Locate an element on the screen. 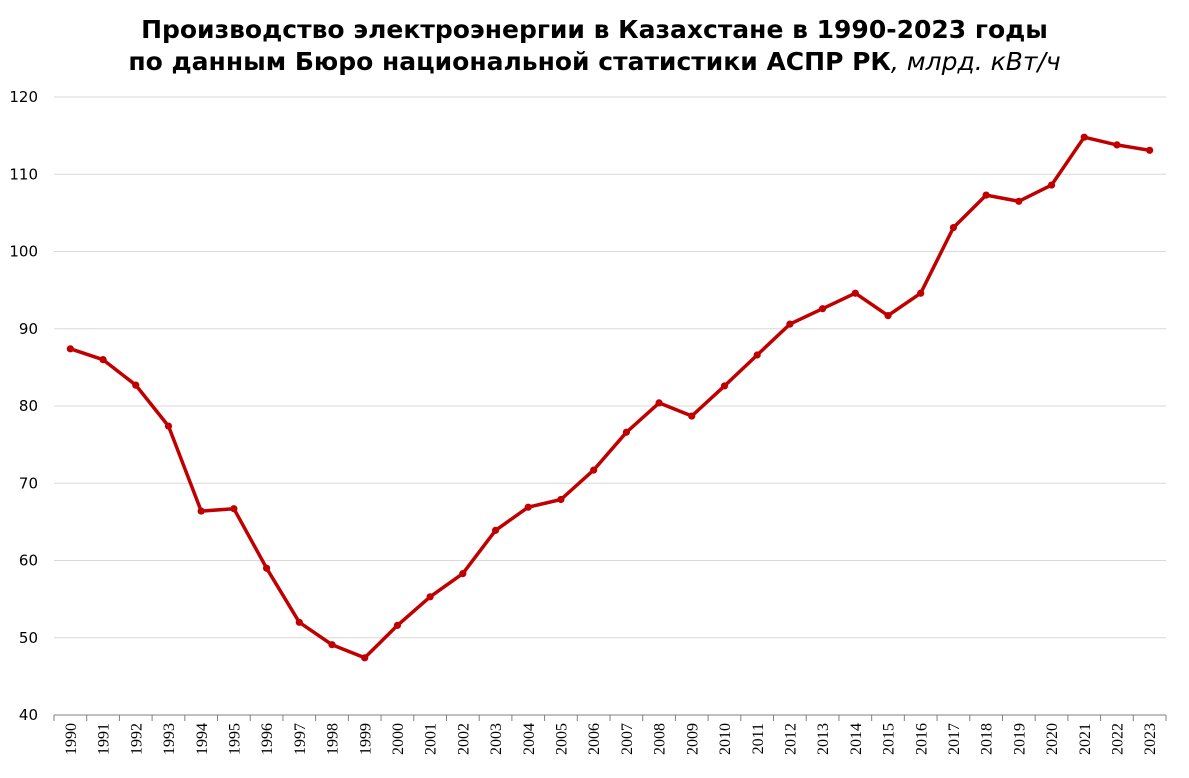  x-tick-label: 1991 is located at coordinates (104, 739).